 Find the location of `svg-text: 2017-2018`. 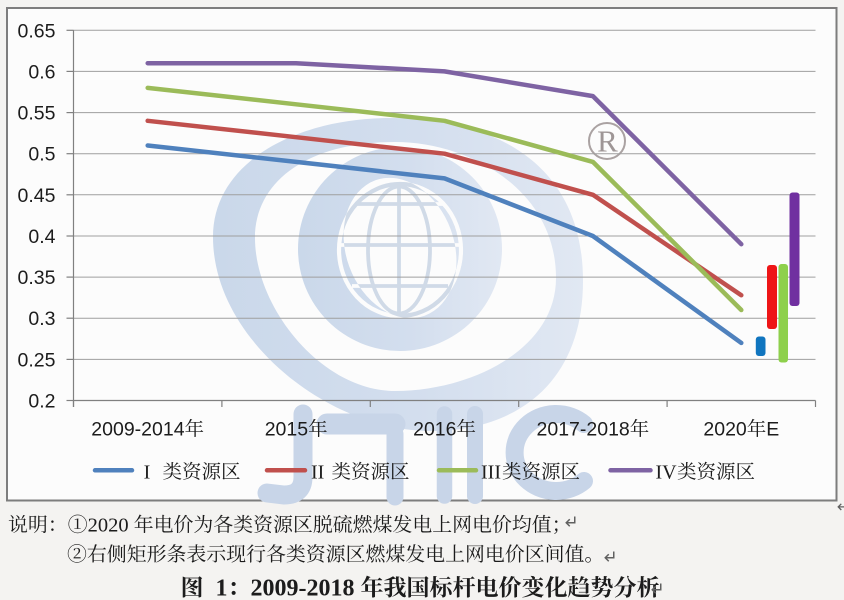

svg-text: 2017-2018 is located at coordinates (583, 430).